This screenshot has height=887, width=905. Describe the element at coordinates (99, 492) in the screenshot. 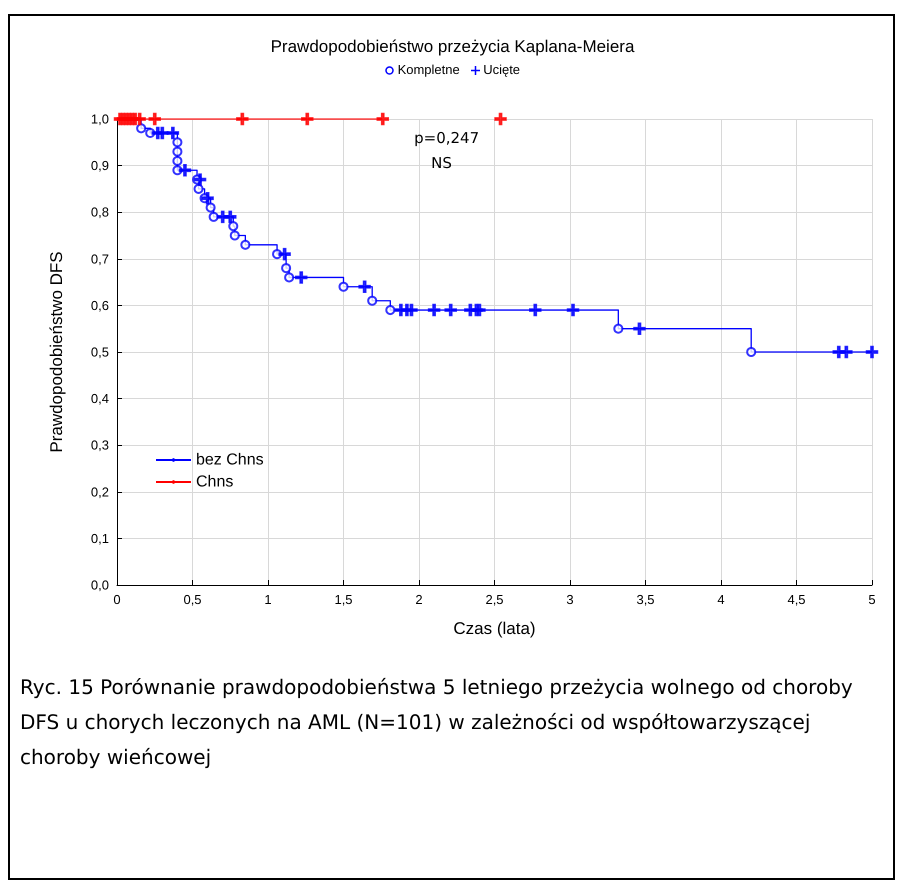

I see `y-tick-label: 0,2` at that location.